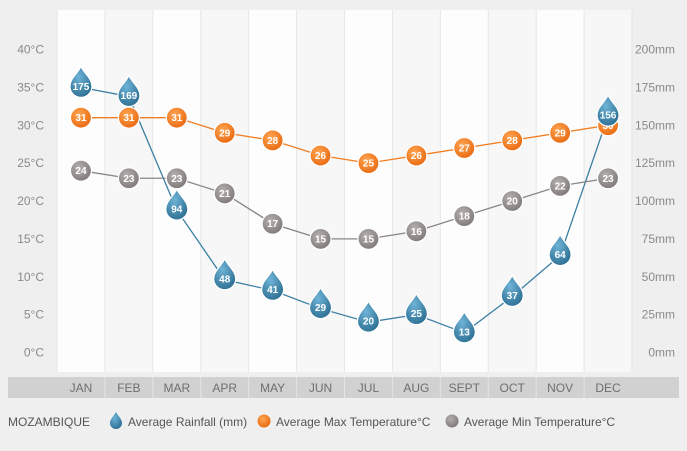 This screenshot has height=451, width=687. What do you see at coordinates (264, 421) in the screenshot?
I see `legend-max-temp-icon` at bounding box center [264, 421].